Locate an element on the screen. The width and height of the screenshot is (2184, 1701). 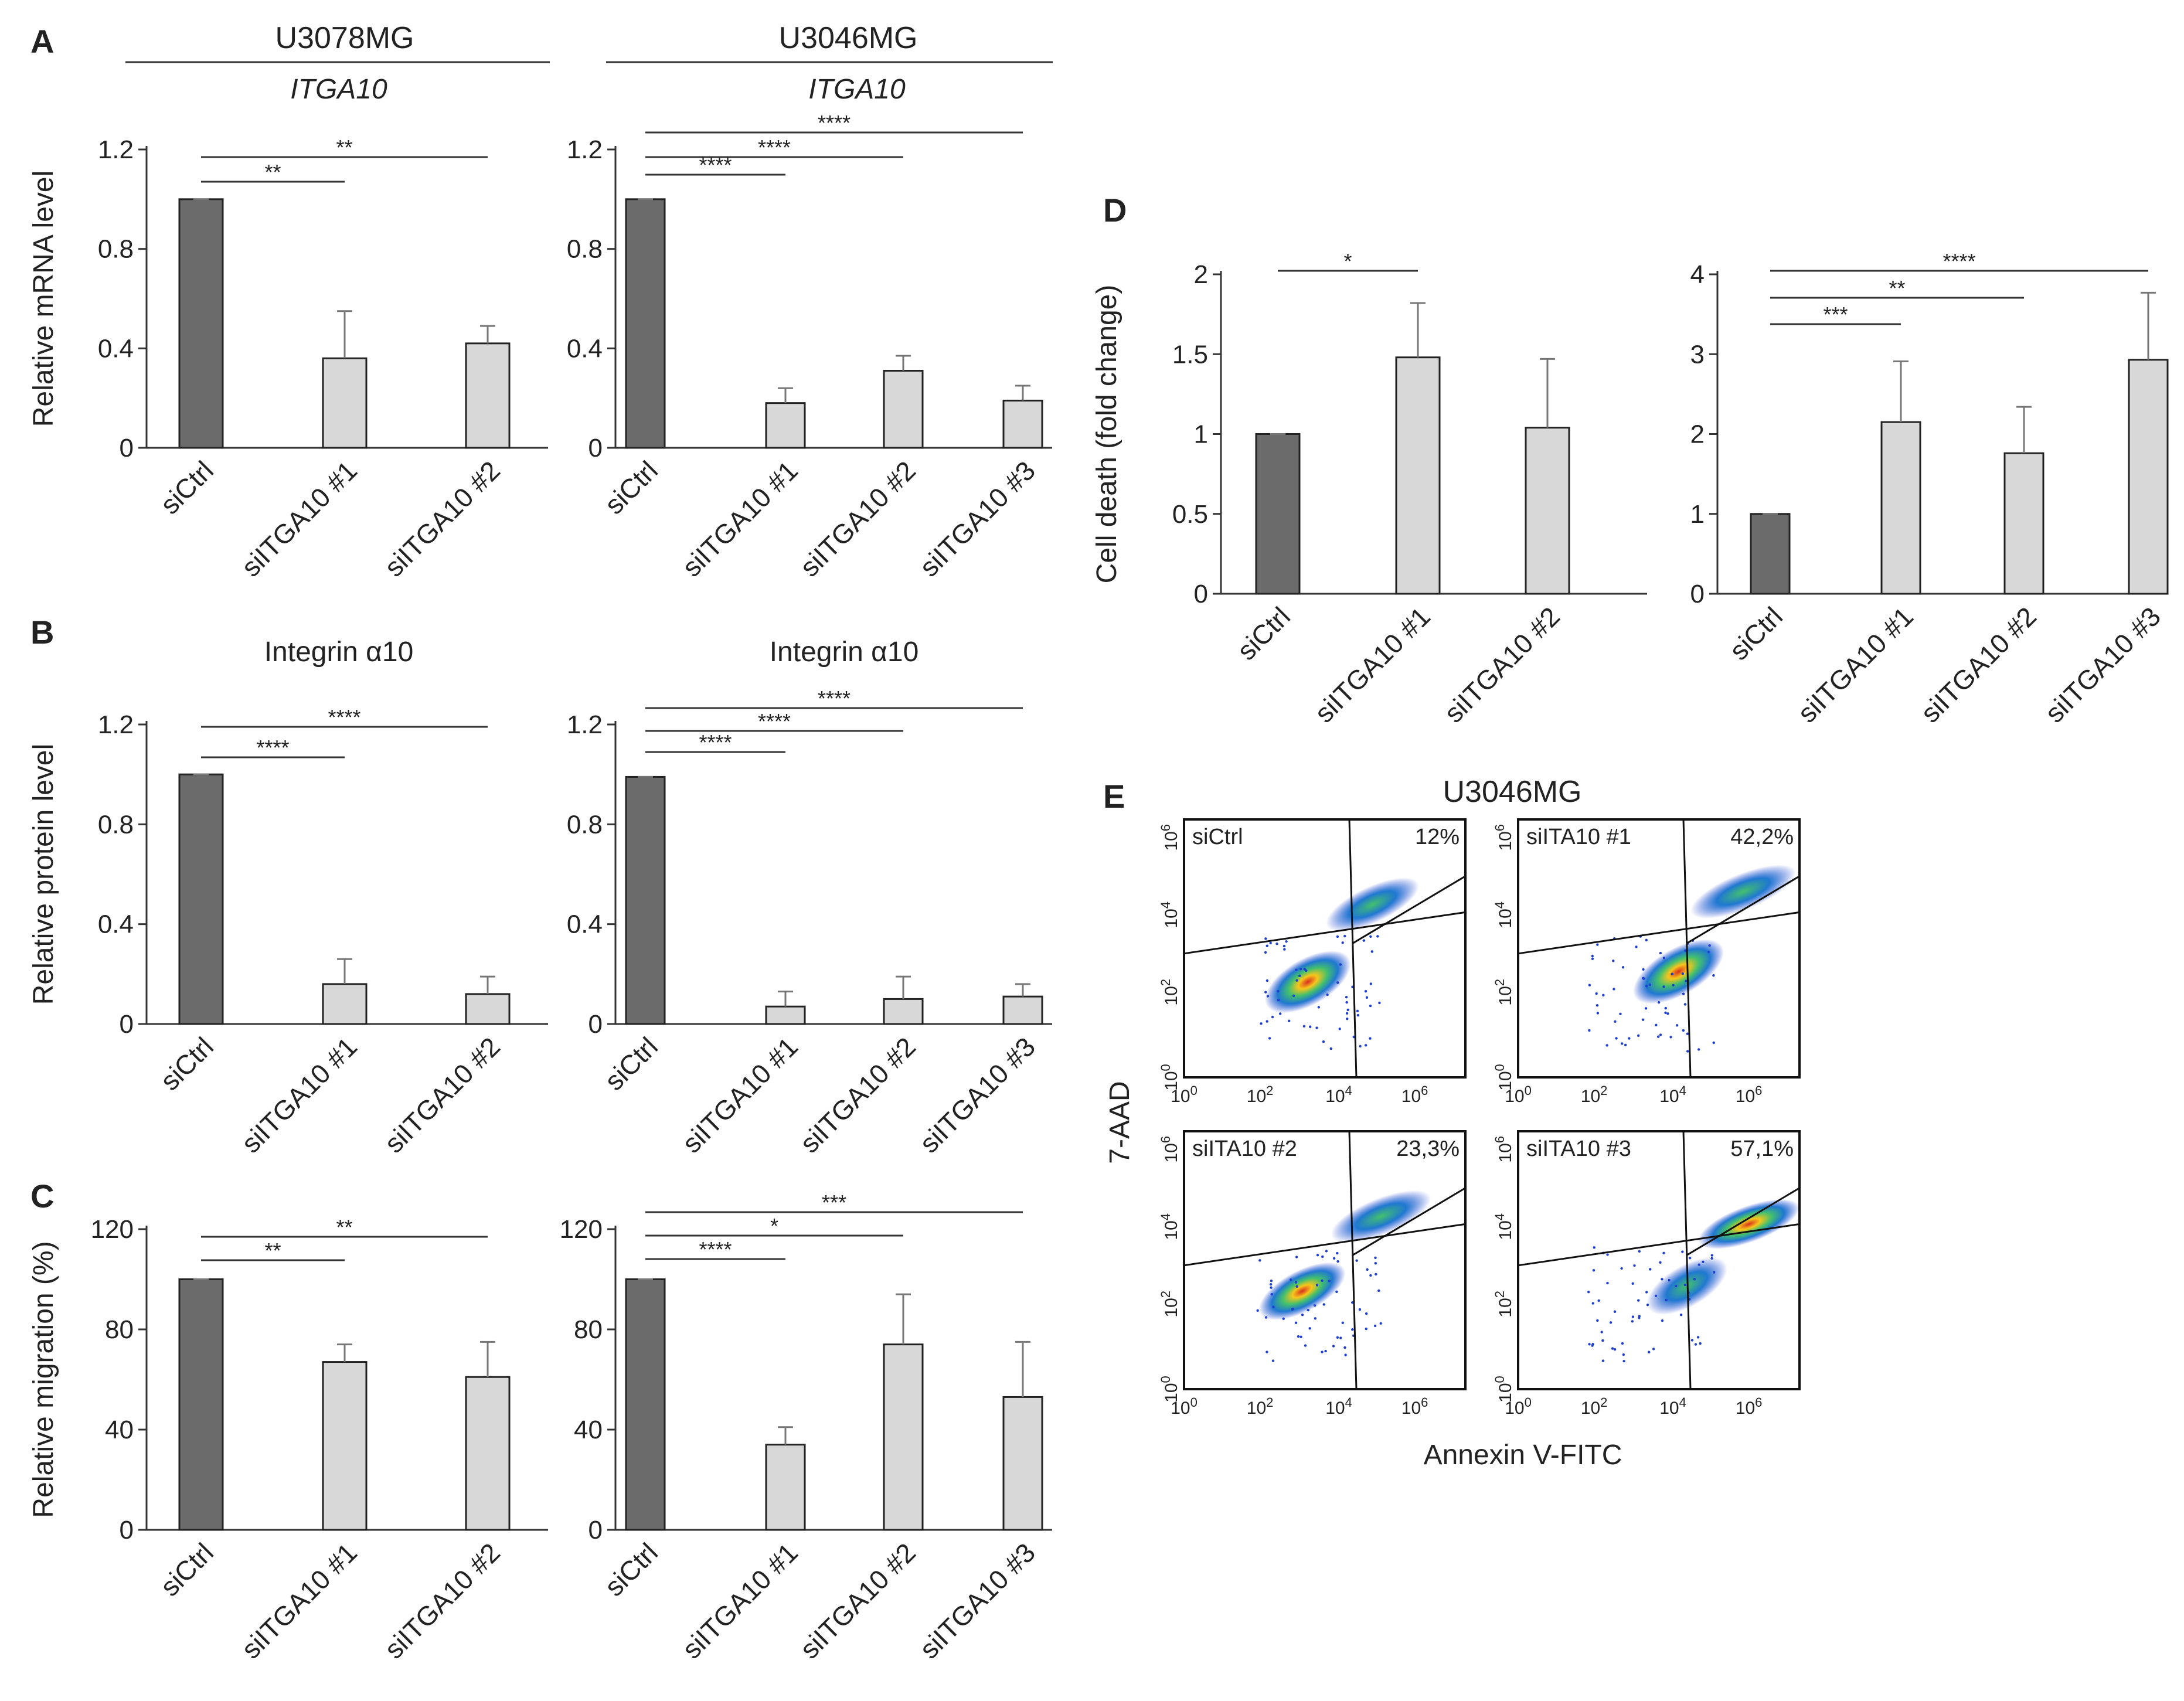
category-label: siCtrl is located at coordinates (631, 1569).